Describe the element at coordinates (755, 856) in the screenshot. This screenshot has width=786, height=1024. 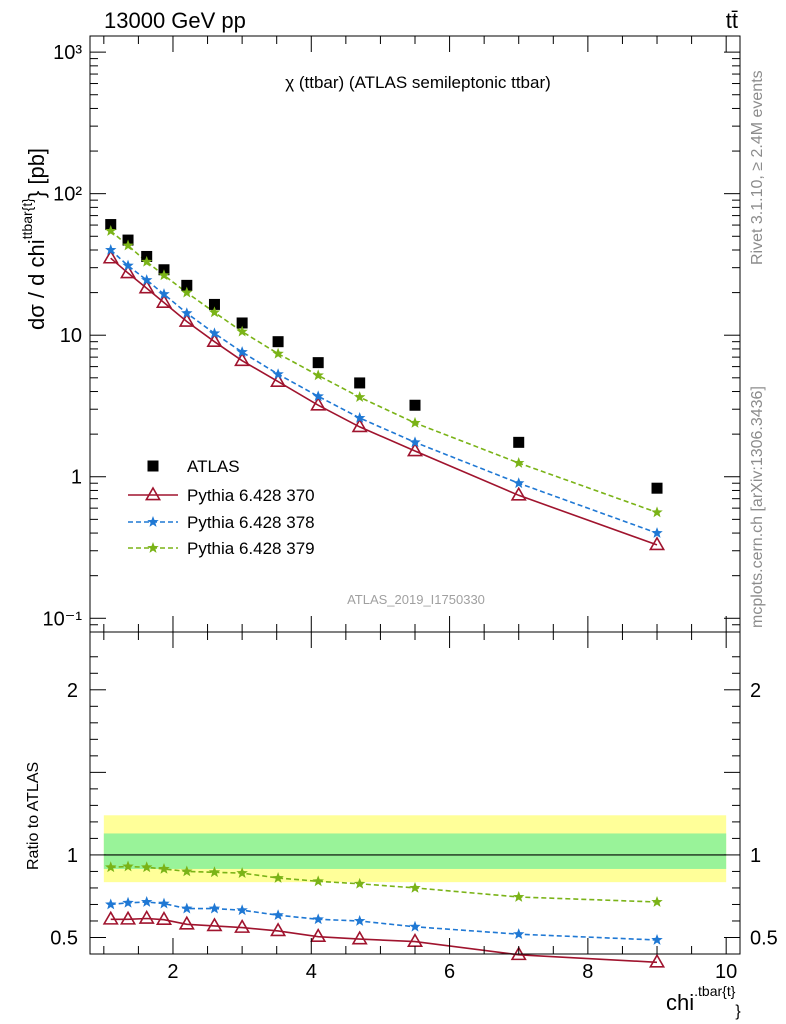
I see `ratio-ytick-label-right: 1` at that location.